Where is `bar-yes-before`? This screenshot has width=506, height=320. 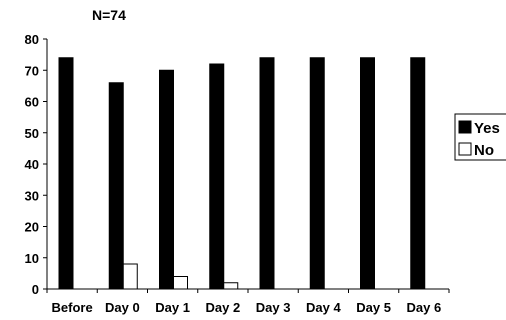
bar-yes-before is located at coordinates (66, 173).